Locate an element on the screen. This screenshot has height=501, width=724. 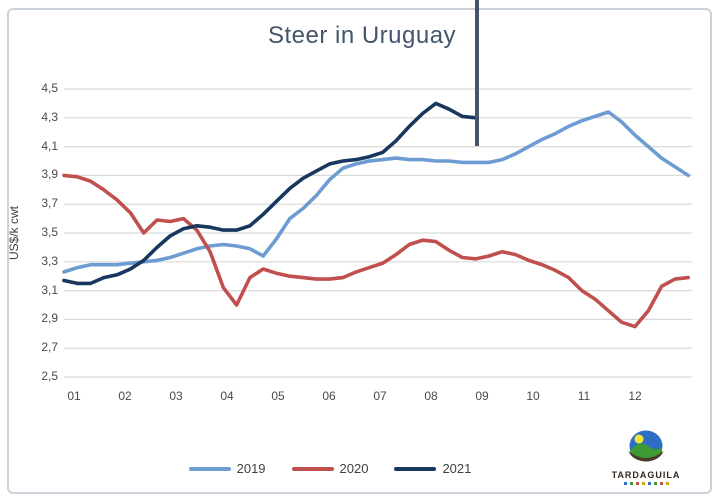
y-tick-label: 3,1 is located at coordinates (49, 289).